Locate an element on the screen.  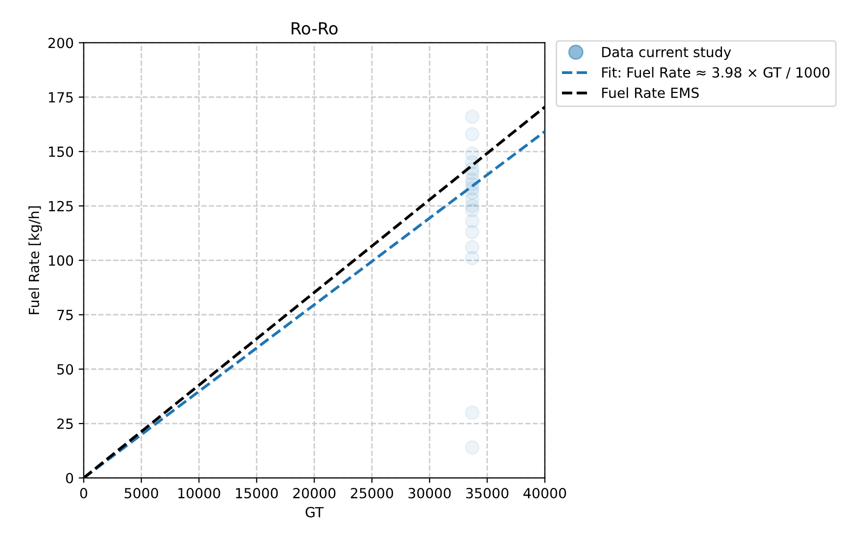
y-axis-title: Fuel Rate [kg/h] is located at coordinates (35, 260).